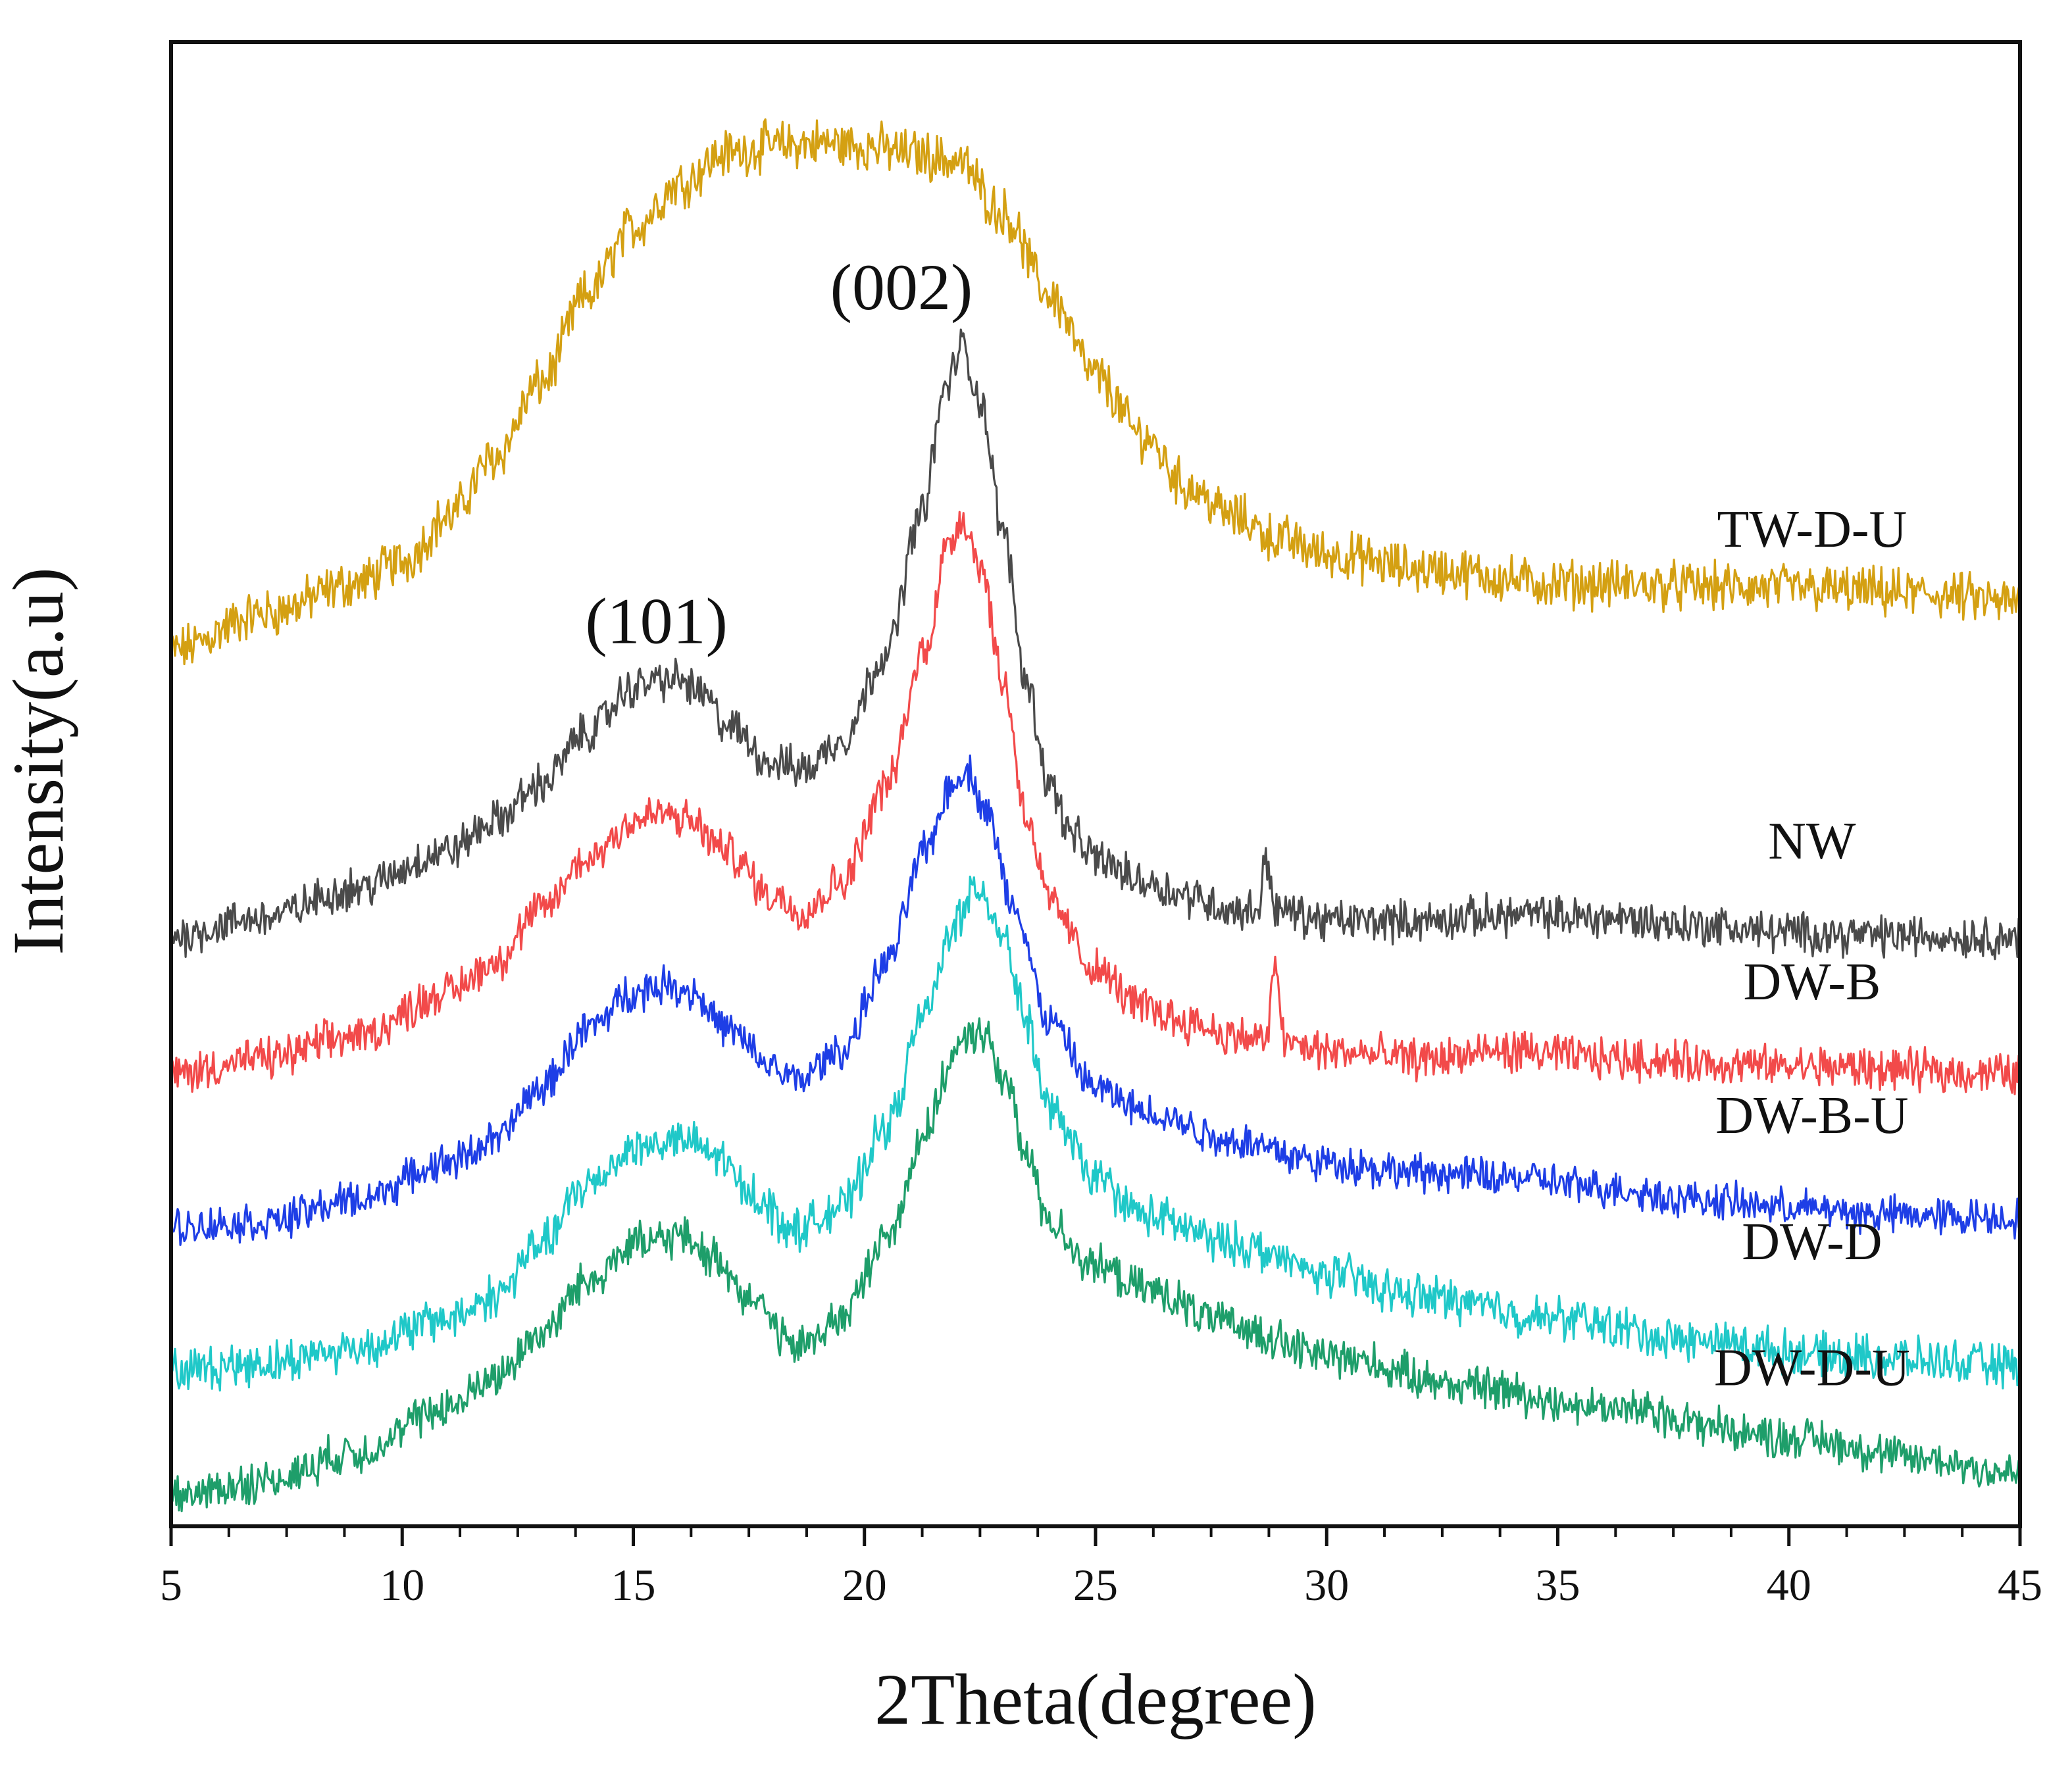 The image size is (2072, 1775). I want to click on series-label-dw-d: DW-D, so click(1812, 1242).